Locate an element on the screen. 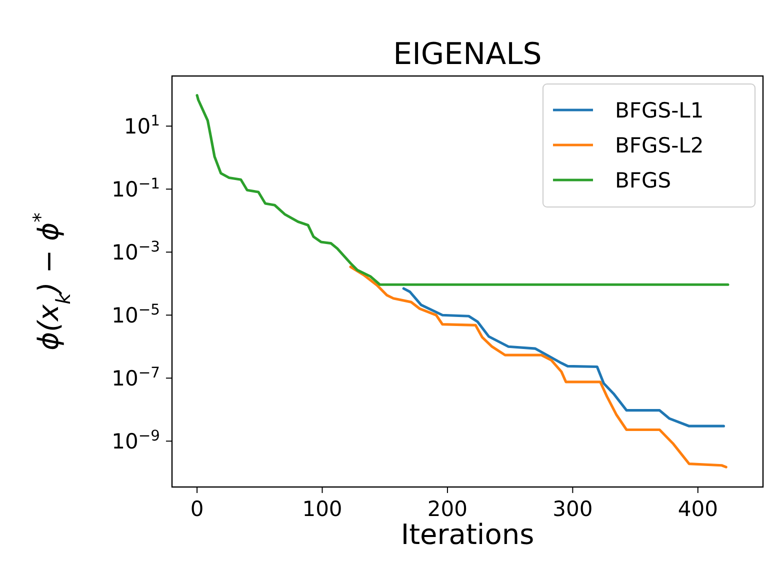 The height and width of the screenshot is (562, 774). legend-label: BFGS-L1 is located at coordinates (659, 110).